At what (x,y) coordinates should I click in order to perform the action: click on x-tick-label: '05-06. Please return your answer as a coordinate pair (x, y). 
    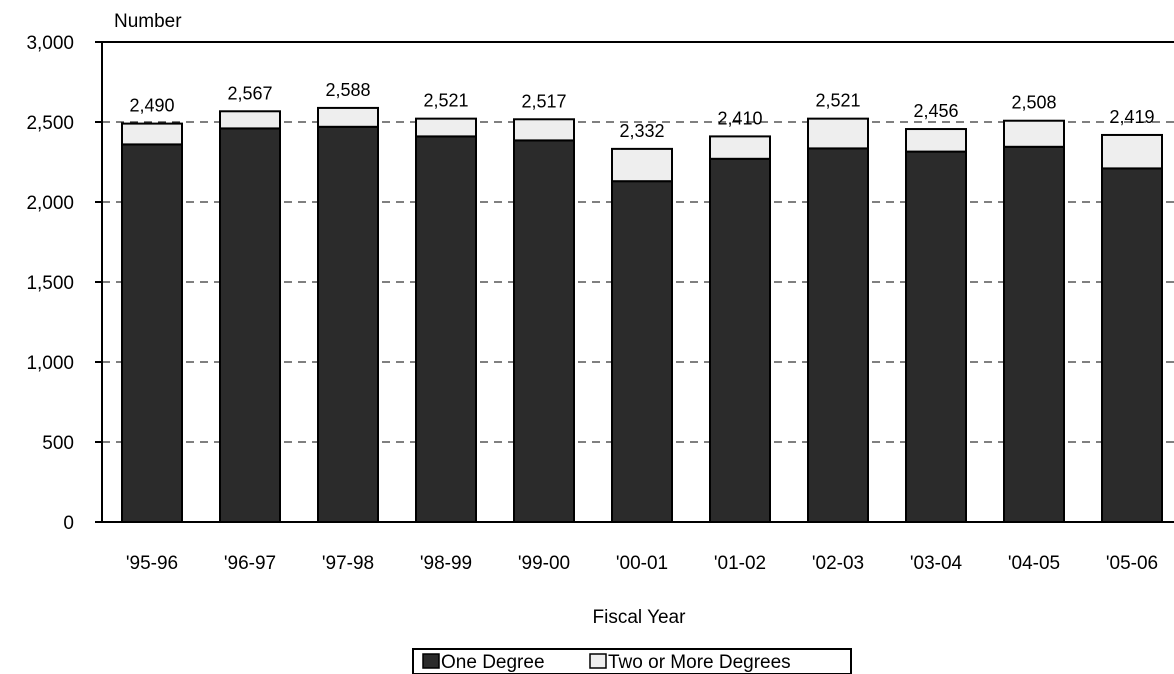
    Looking at the image, I should click on (1132, 563).